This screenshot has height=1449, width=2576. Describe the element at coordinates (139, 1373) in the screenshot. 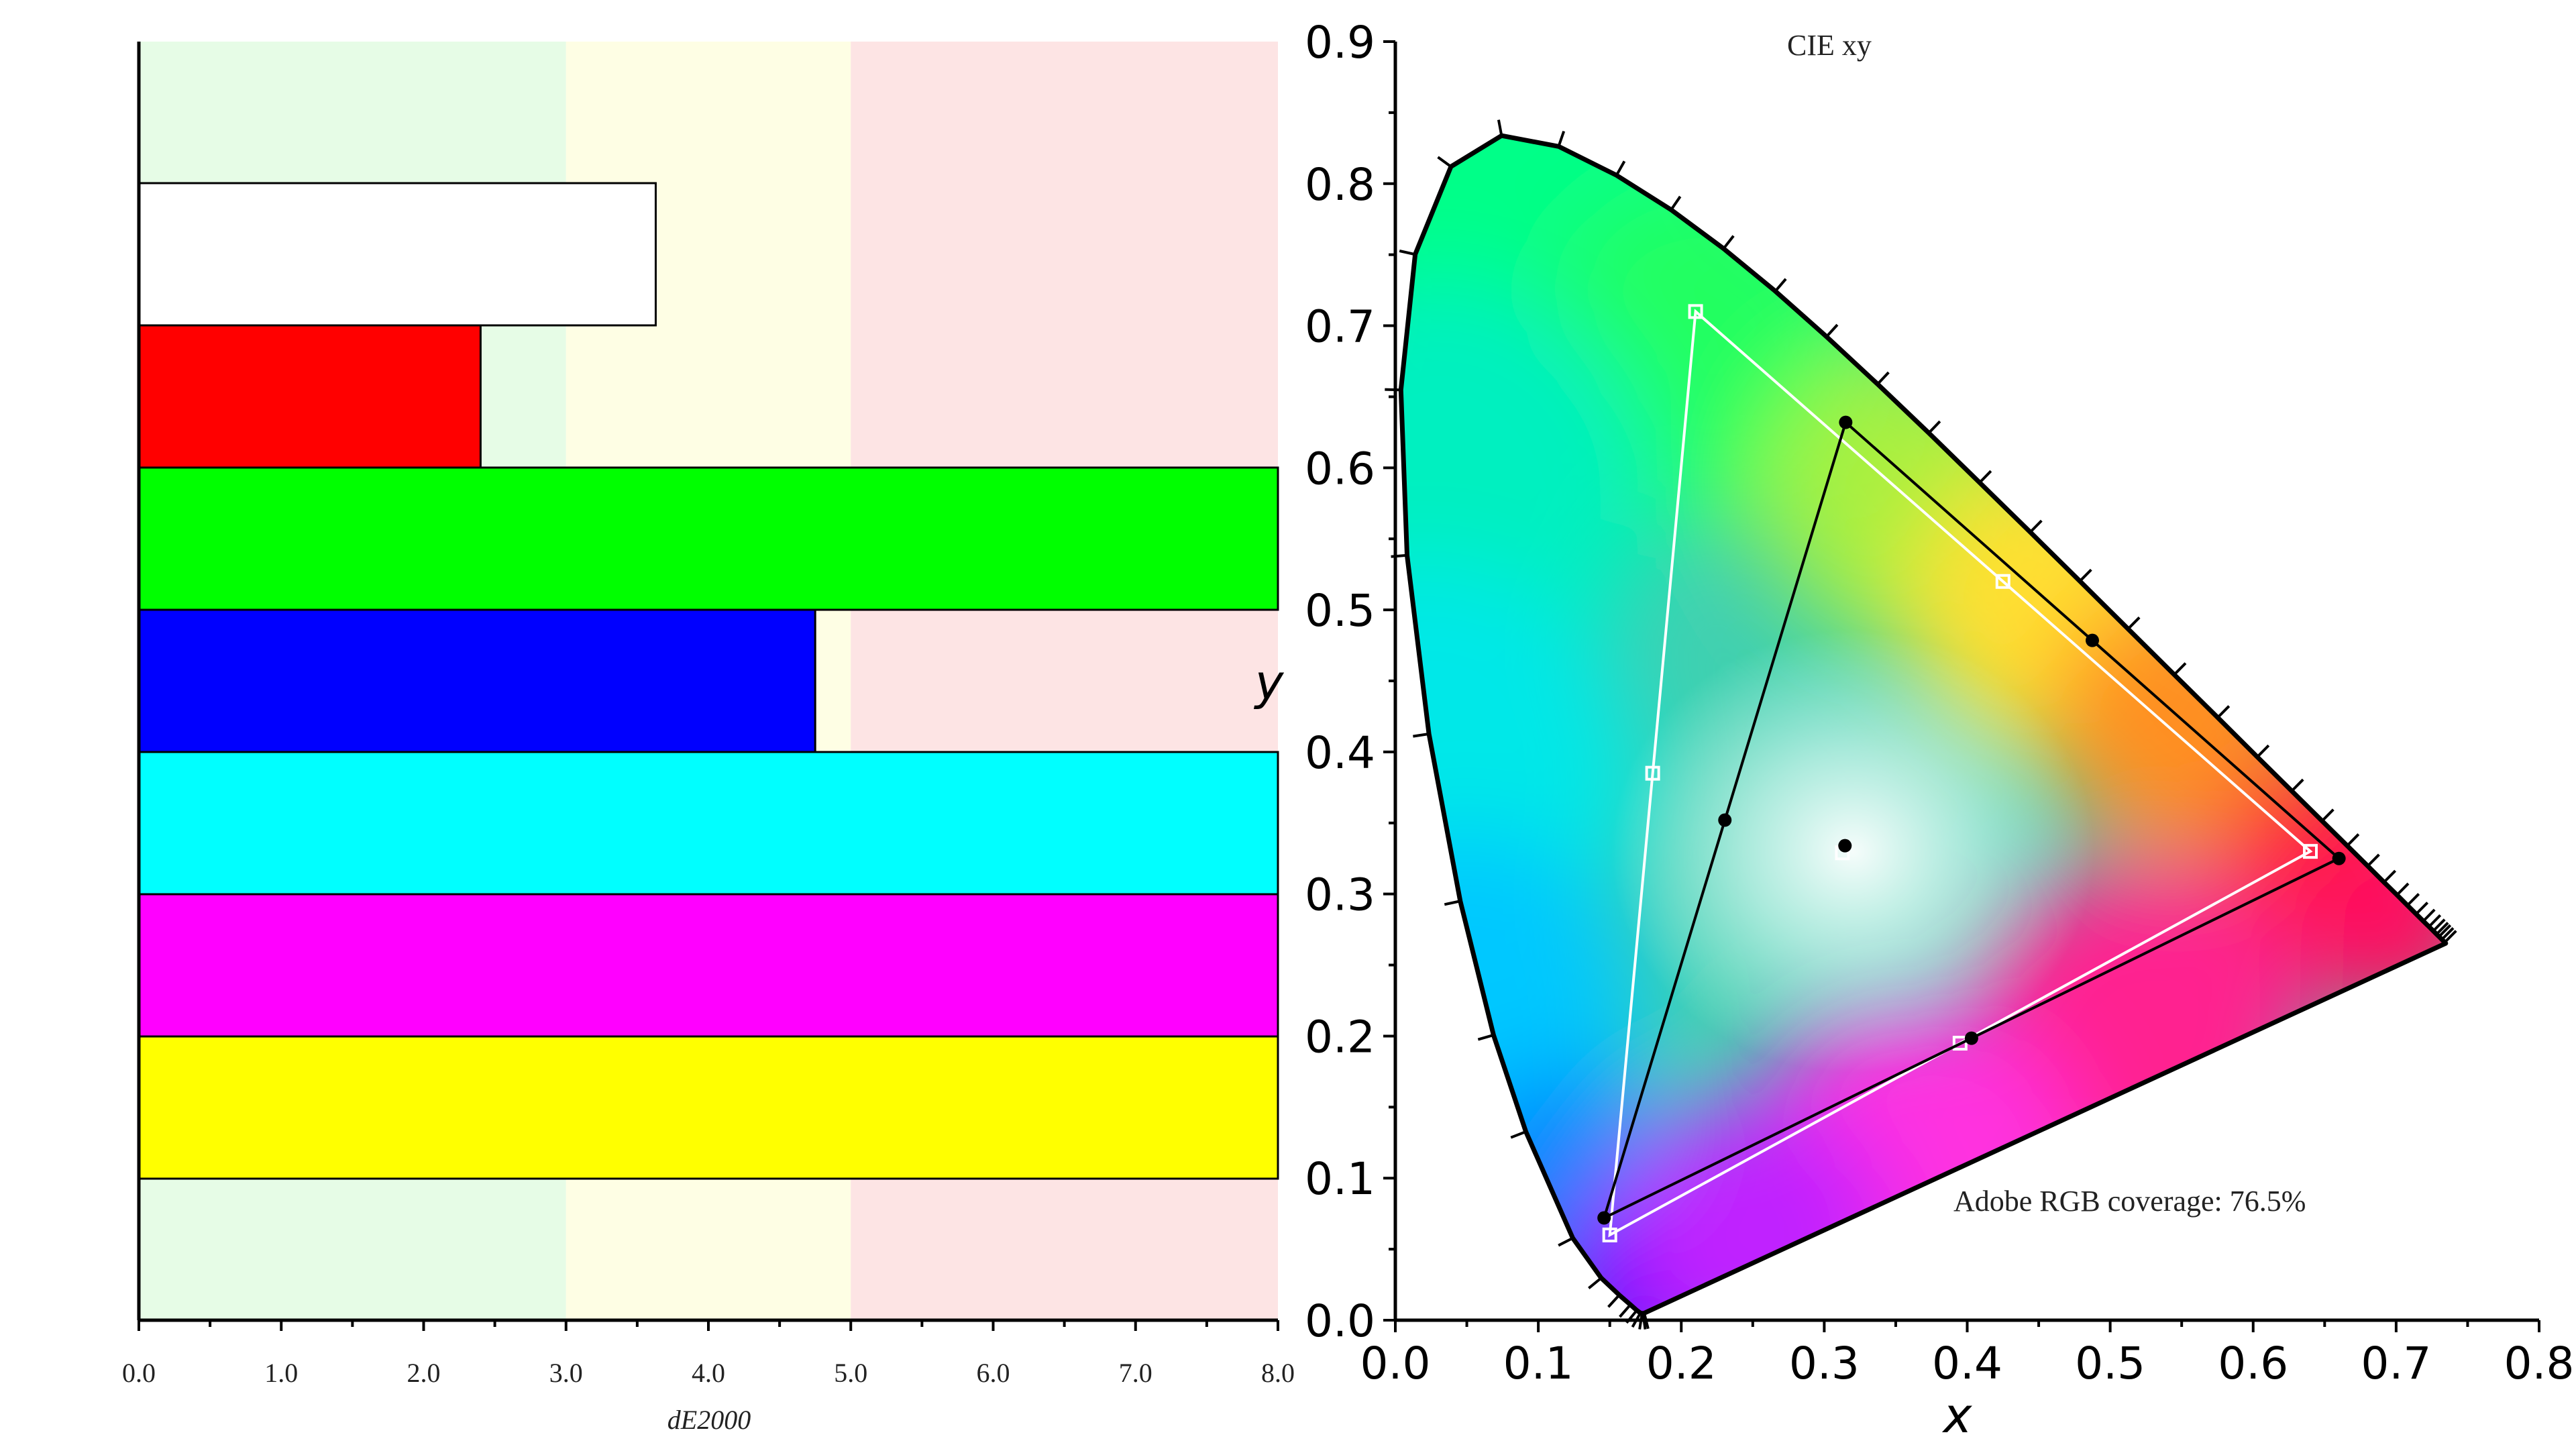

I see `bar-x-tick-label: 0.0` at that location.